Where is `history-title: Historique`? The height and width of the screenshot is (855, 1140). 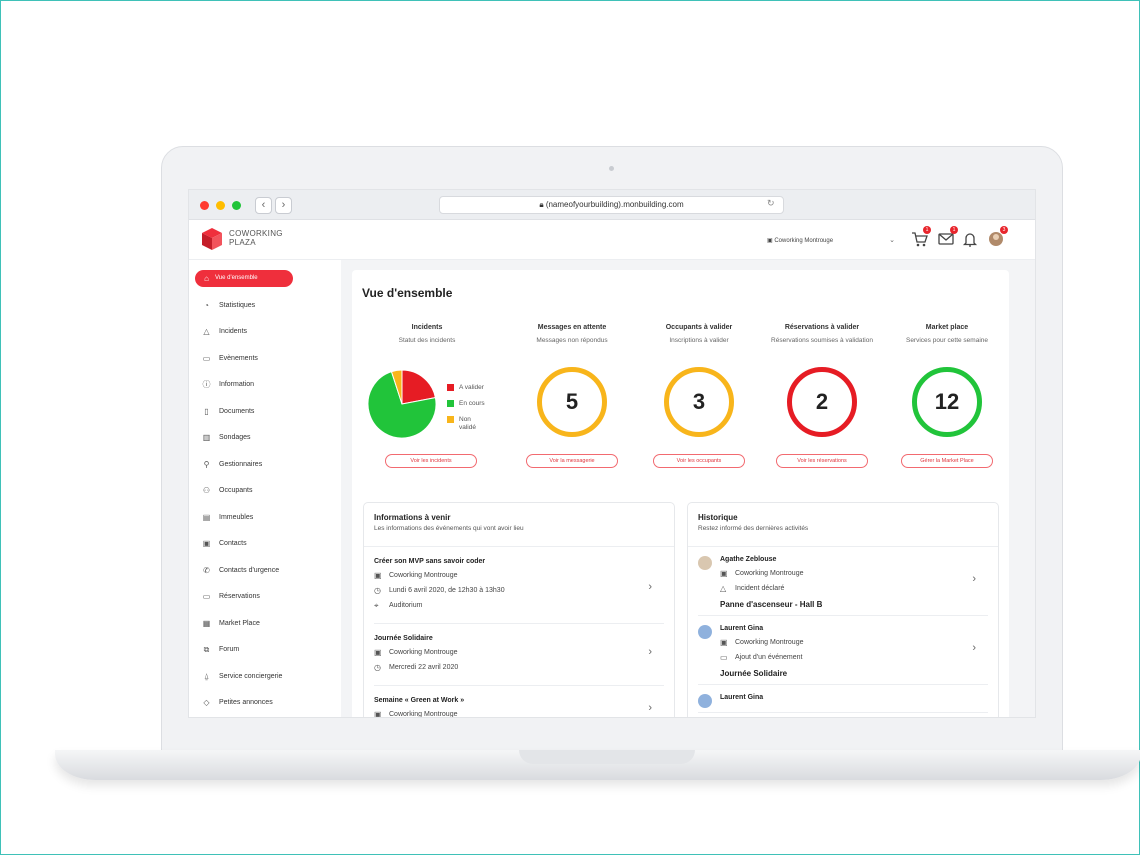 history-title: Historique is located at coordinates (718, 517).